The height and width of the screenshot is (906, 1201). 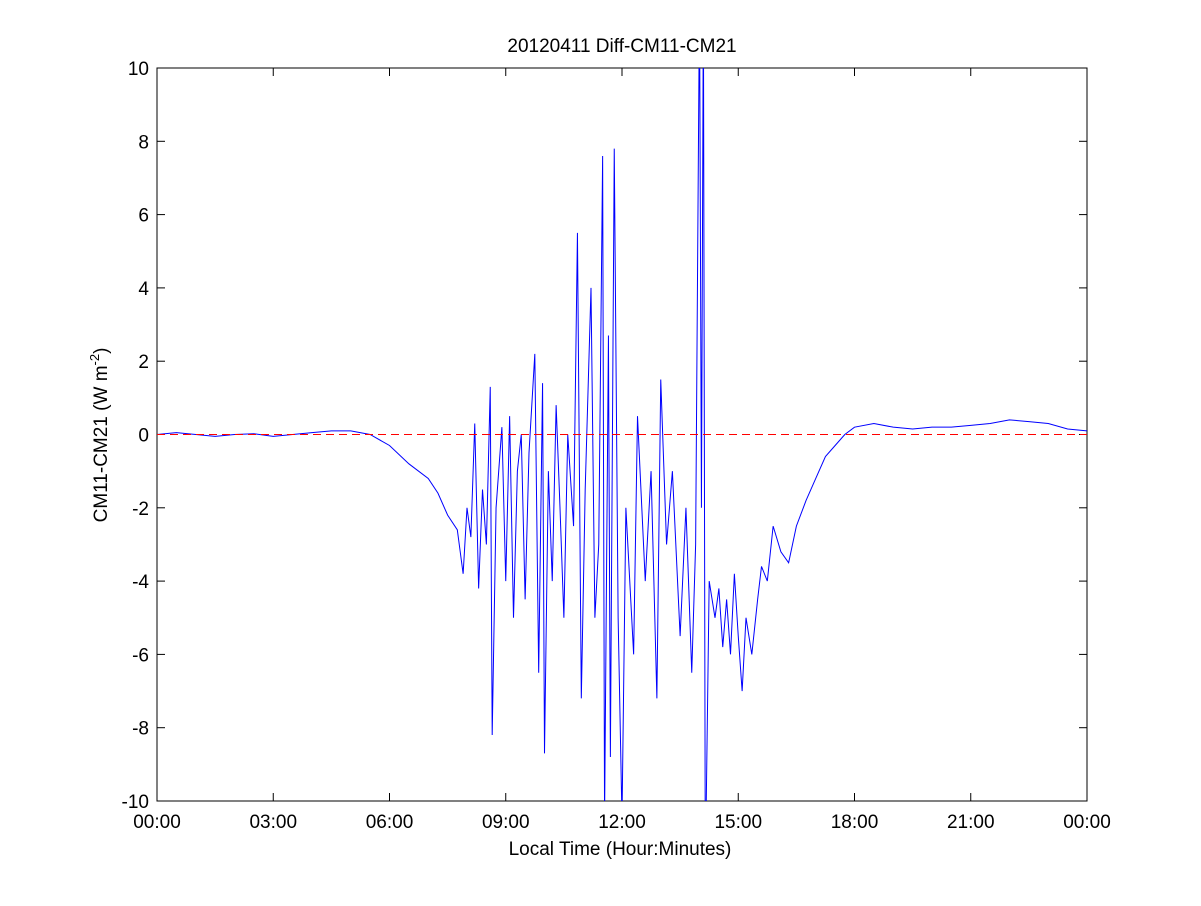 I want to click on x-tick-label: 06:00, so click(x=390, y=822).